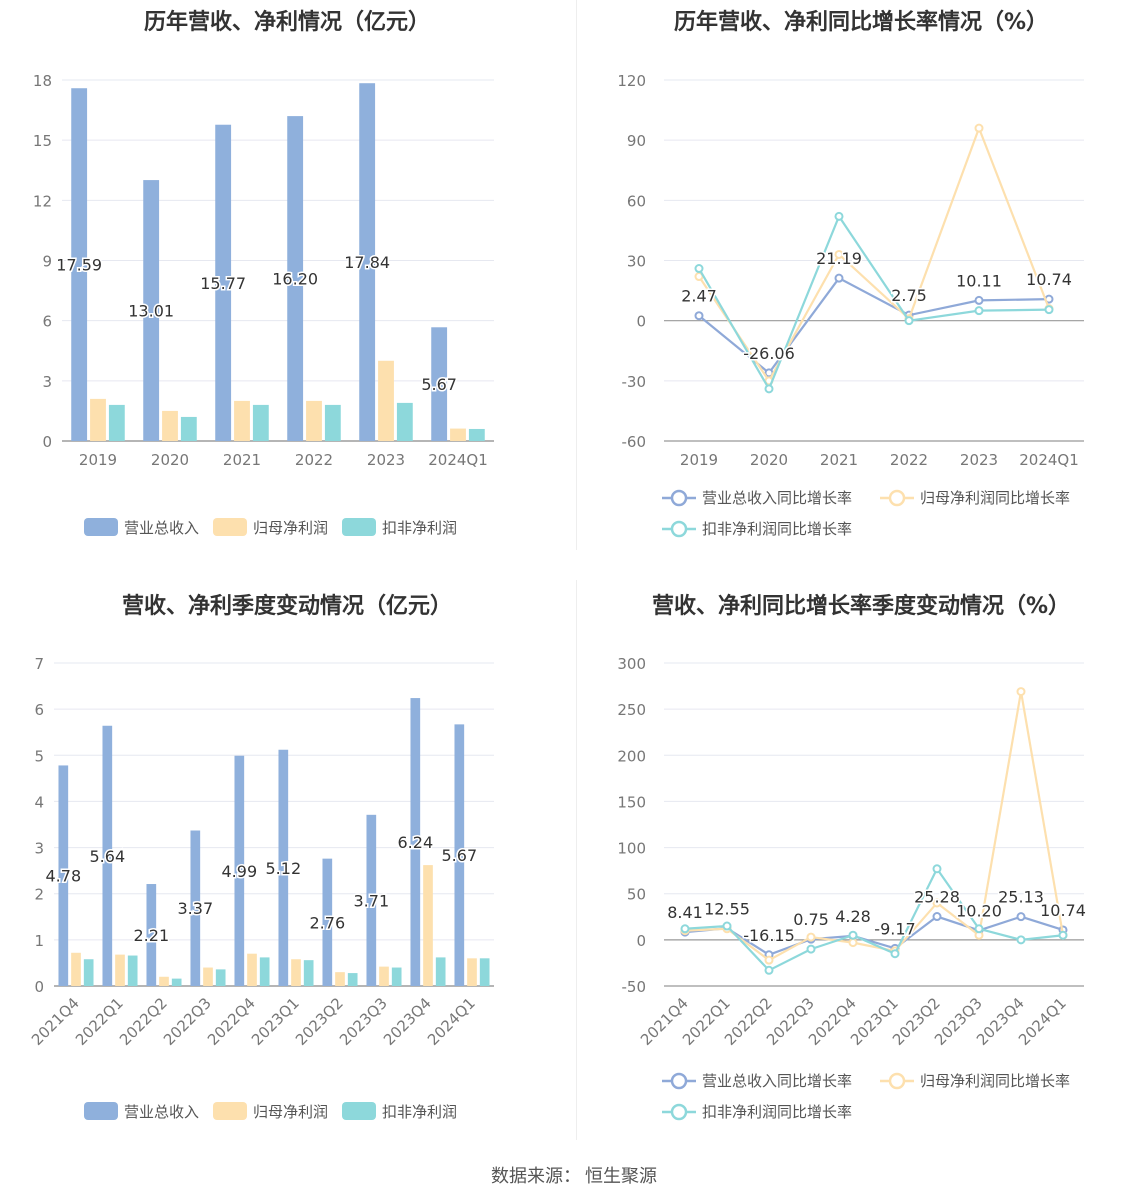  Describe the element at coordinates (42, 141) in the screenshot. I see `y-tick-label: 15` at that location.